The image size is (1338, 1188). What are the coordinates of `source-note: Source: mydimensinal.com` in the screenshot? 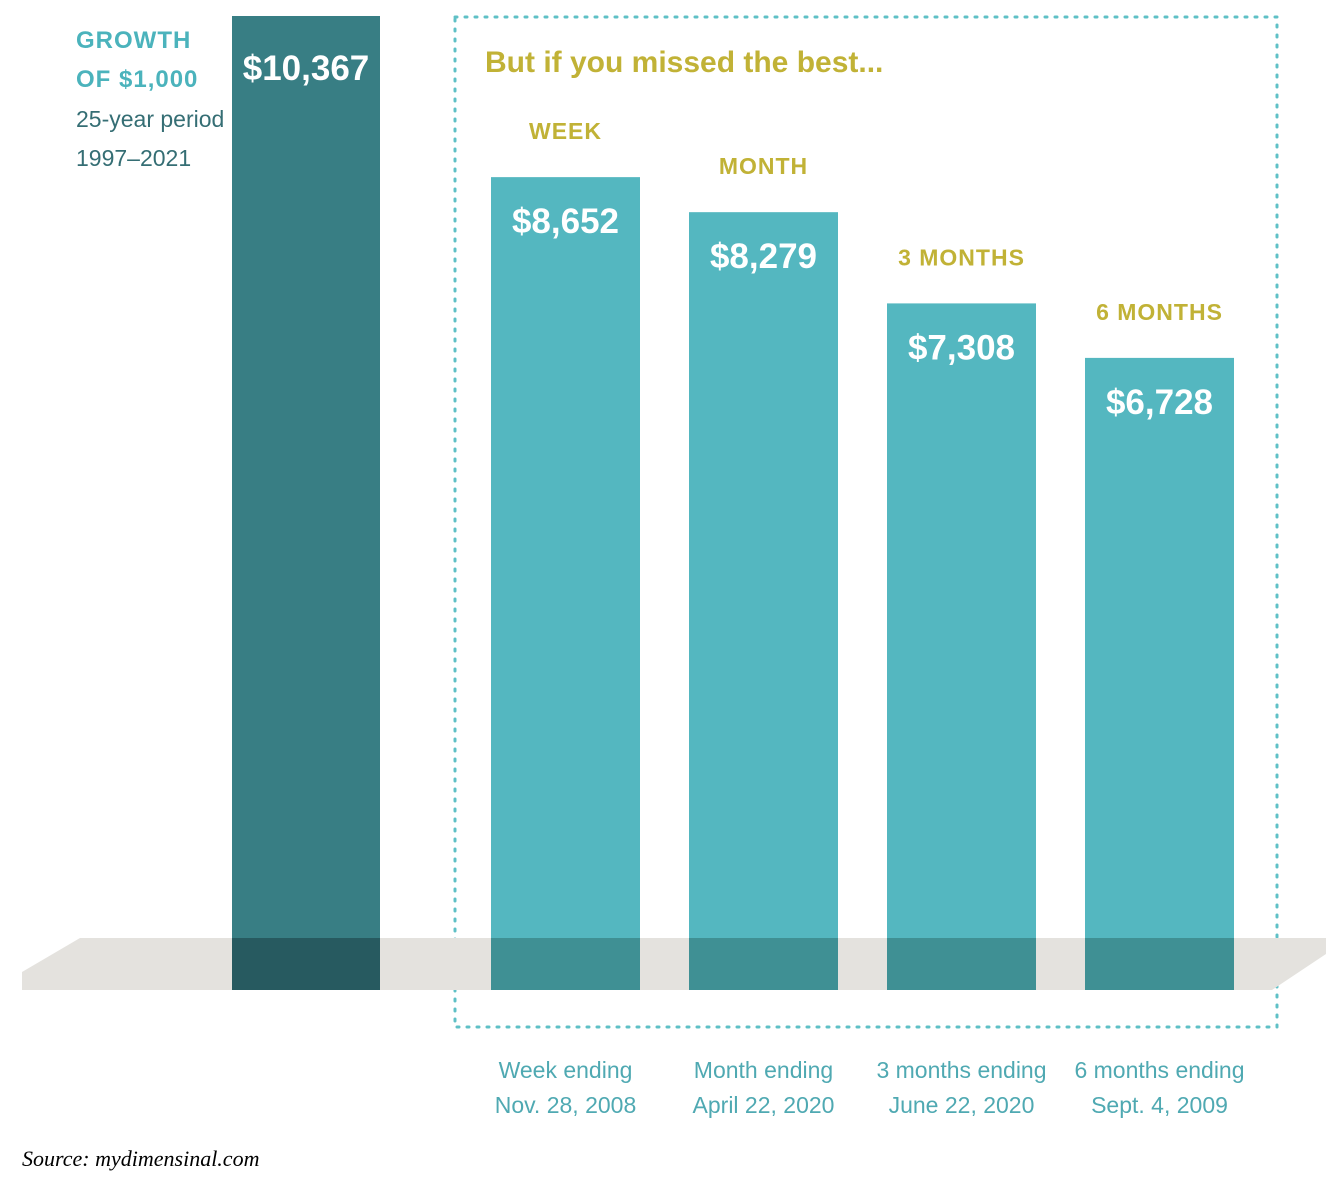 It's located at (141, 1158).